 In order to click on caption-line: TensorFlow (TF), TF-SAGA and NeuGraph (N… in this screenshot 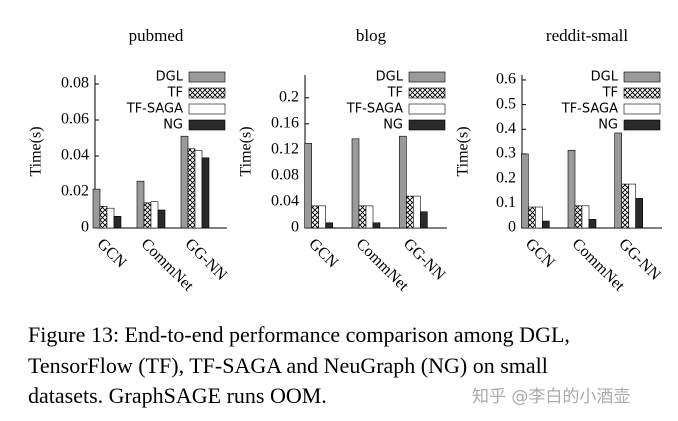, I will do `click(288, 365)`.